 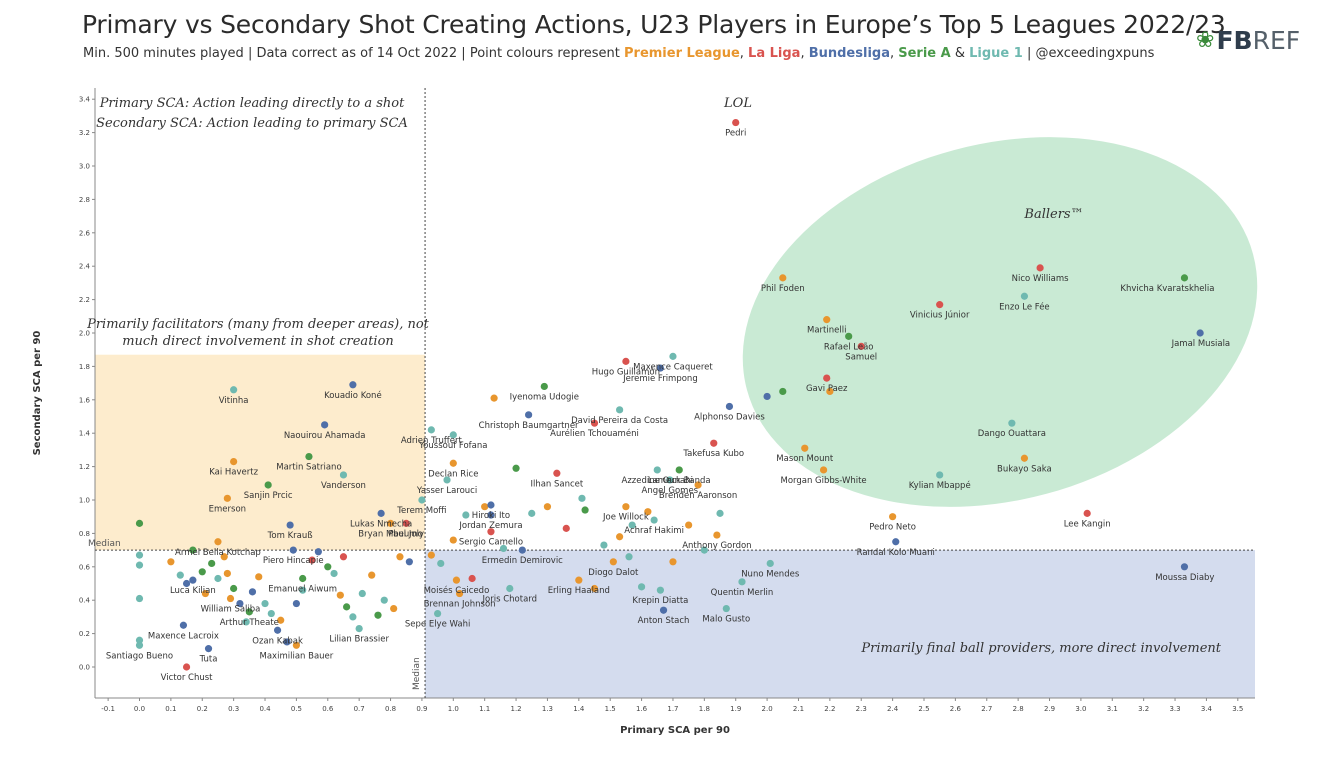 What do you see at coordinates (1184, 578) in the screenshot?
I see `point-label: Moussa Diaby` at bounding box center [1184, 578].